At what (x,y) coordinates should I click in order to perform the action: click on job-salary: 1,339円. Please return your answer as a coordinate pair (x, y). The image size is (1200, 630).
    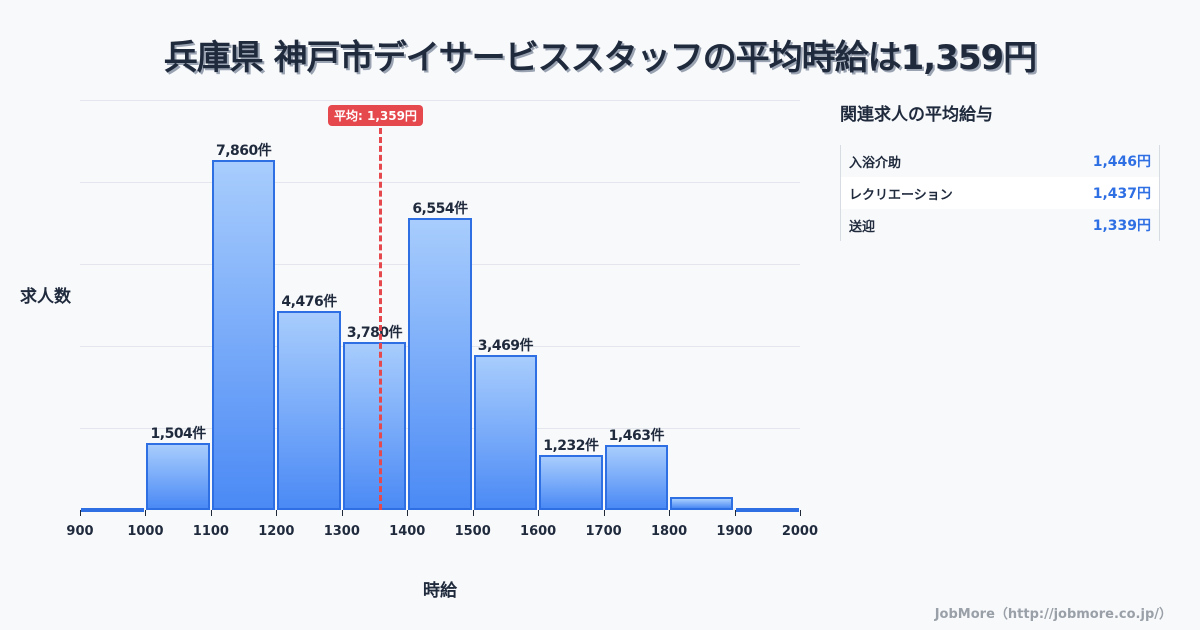
    Looking at the image, I should click on (1121, 226).